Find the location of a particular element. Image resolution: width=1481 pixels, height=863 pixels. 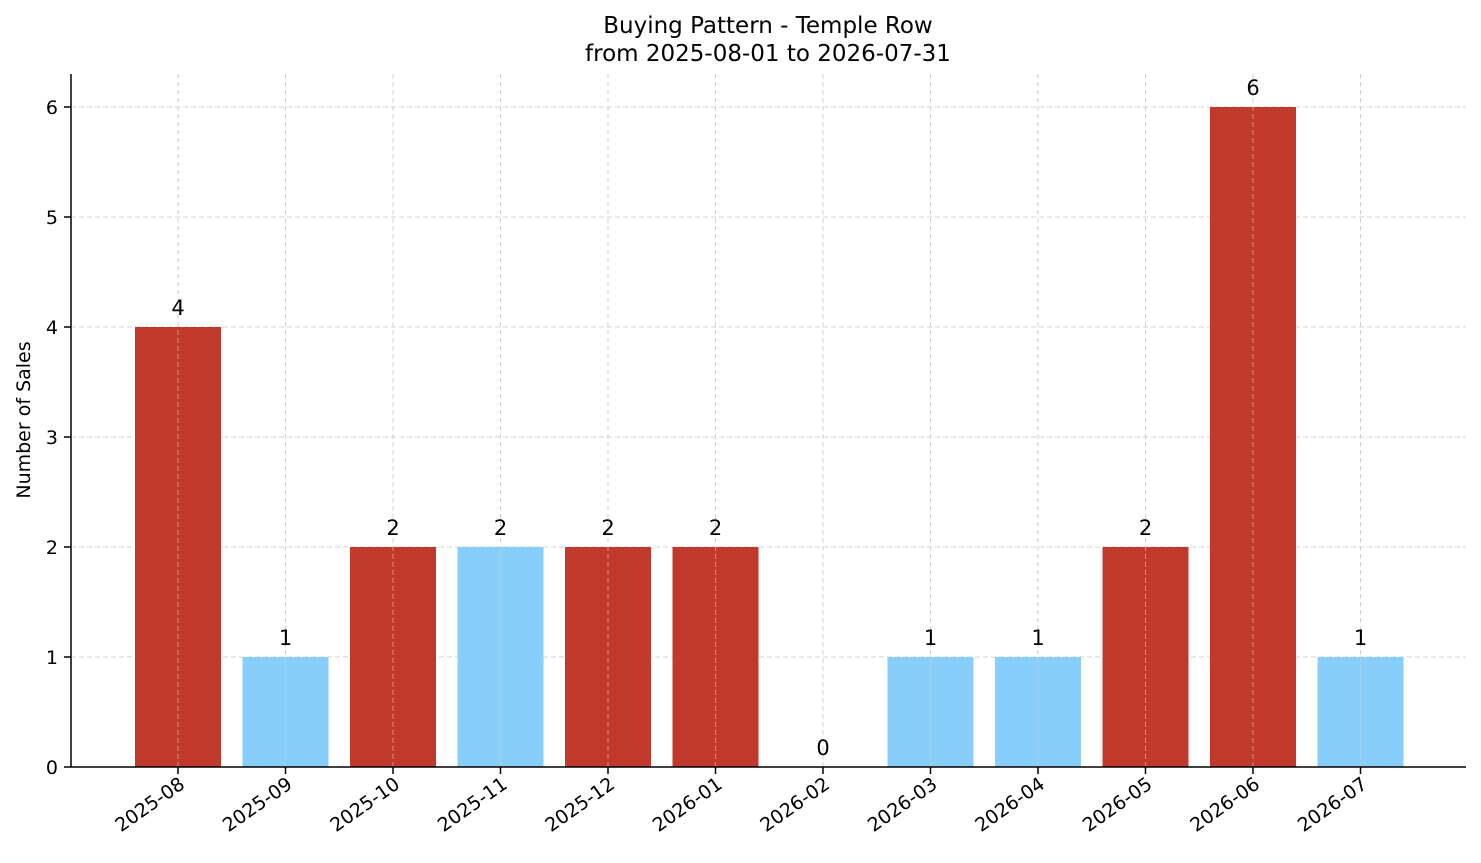

y-tick-label: 4 is located at coordinates (52, 328).